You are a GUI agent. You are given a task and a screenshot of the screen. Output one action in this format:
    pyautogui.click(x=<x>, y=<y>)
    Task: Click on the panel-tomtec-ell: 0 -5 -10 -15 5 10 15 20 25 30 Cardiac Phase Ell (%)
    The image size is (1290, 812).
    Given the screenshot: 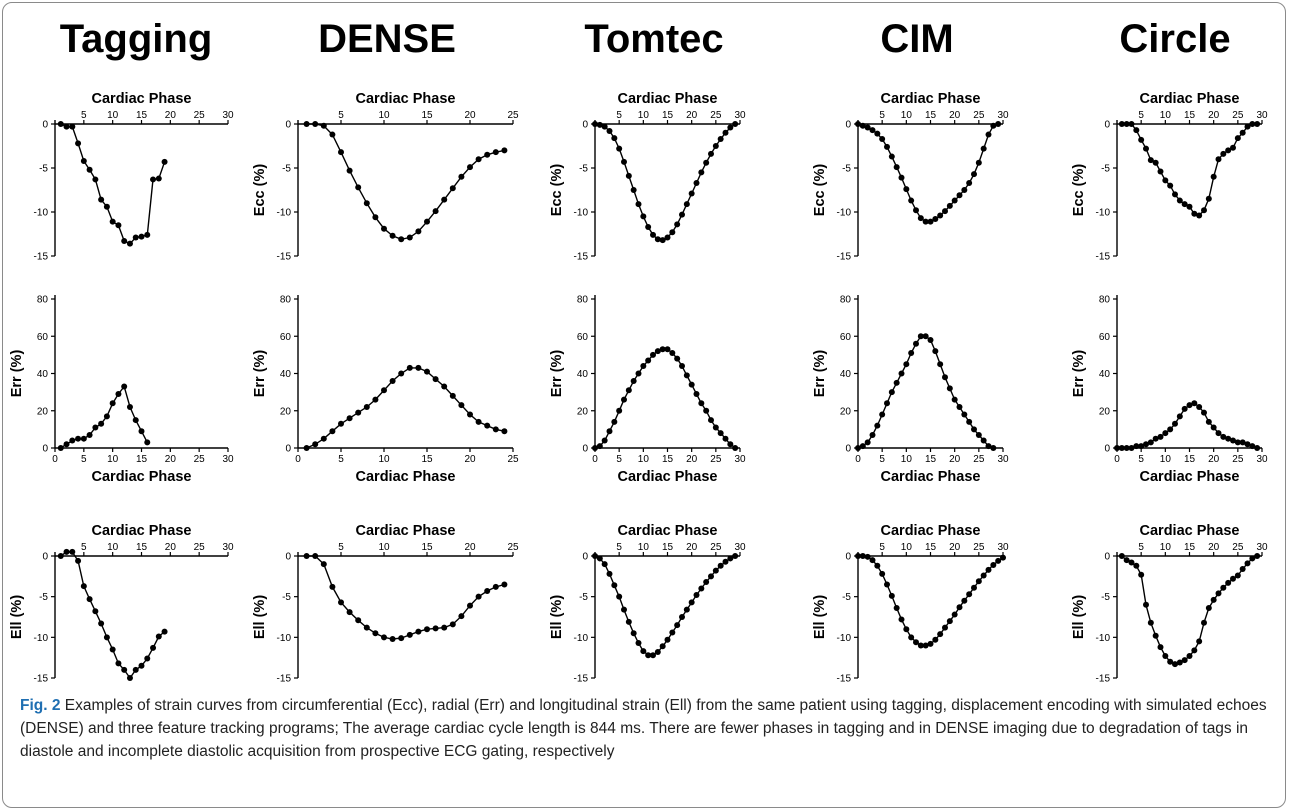 What is the action you would take?
    pyautogui.click(x=647, y=604)
    